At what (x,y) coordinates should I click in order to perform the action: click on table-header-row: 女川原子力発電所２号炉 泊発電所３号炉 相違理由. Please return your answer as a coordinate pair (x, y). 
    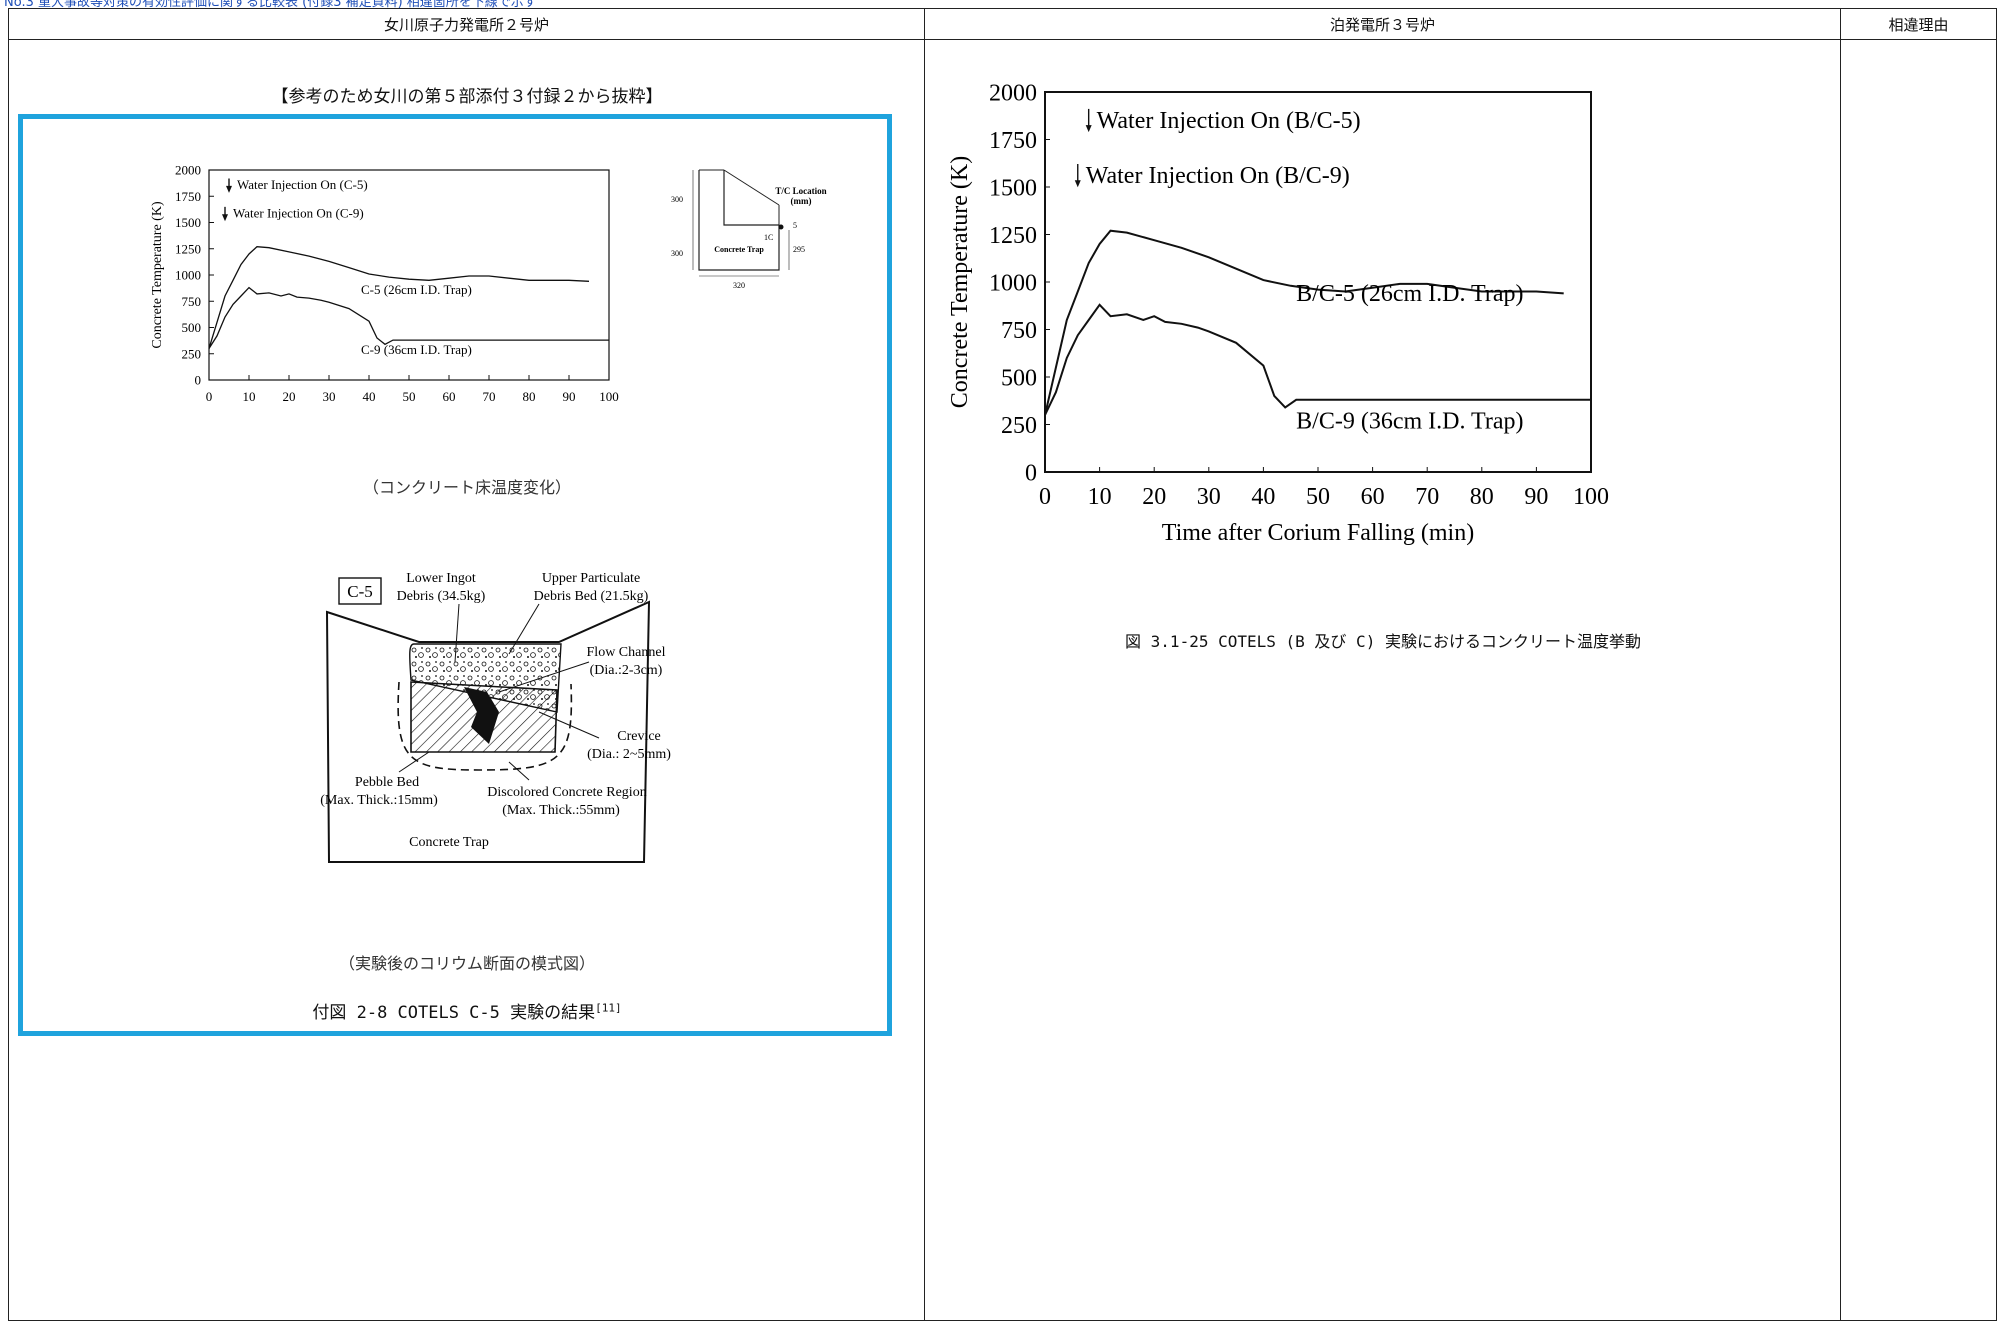
    Looking at the image, I should click on (1002, 24).